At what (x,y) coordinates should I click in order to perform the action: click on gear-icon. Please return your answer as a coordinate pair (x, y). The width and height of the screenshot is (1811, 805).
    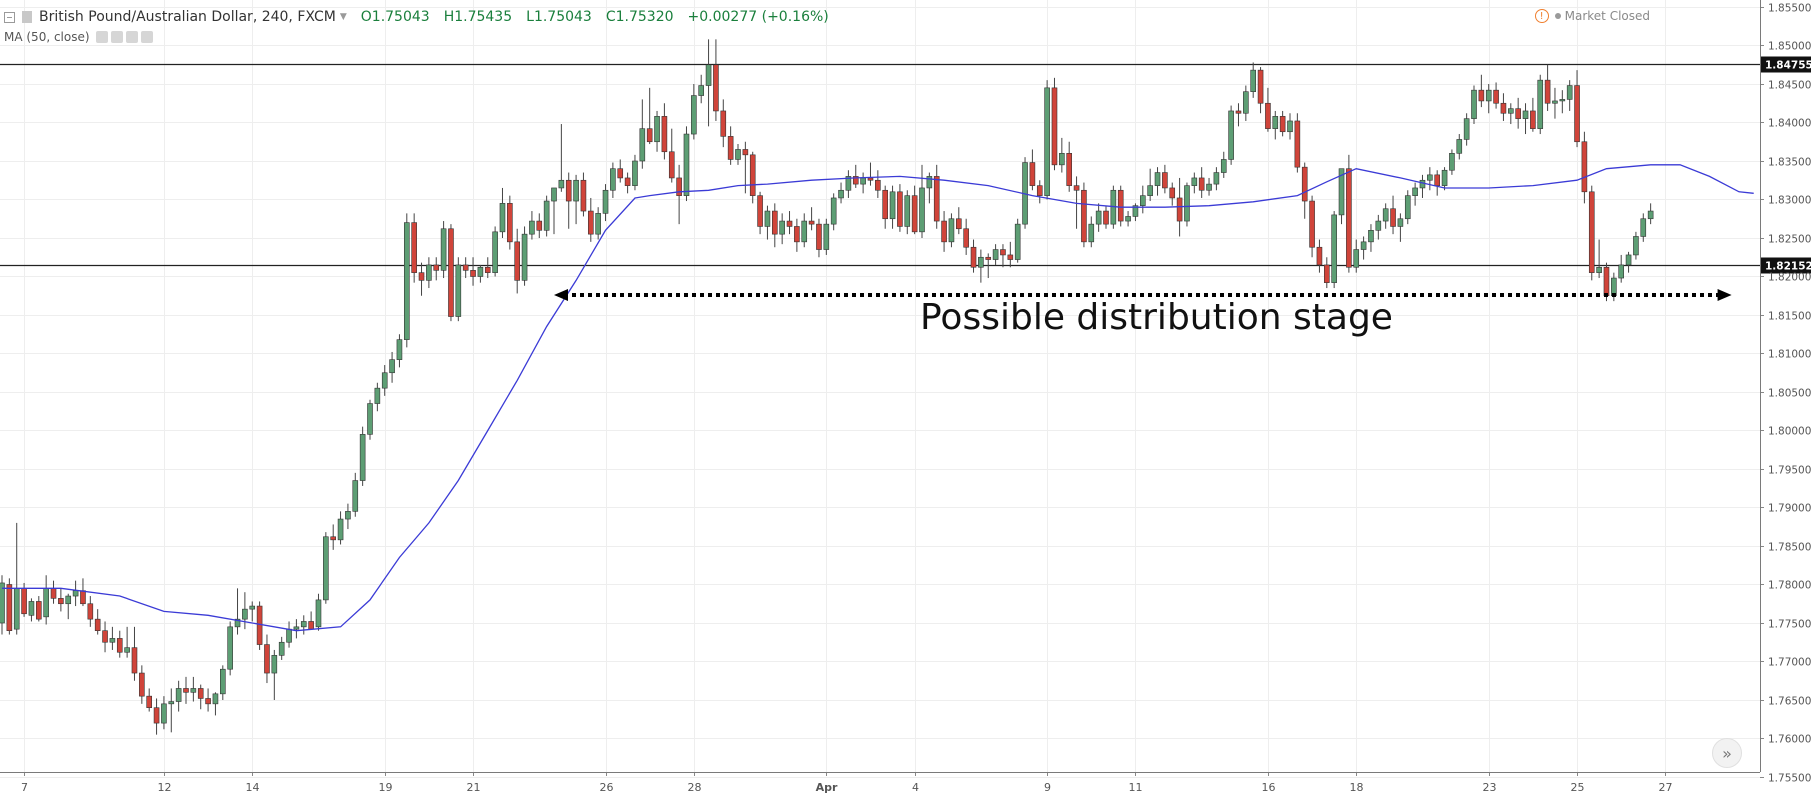
    Looking at the image, I should click on (116, 37).